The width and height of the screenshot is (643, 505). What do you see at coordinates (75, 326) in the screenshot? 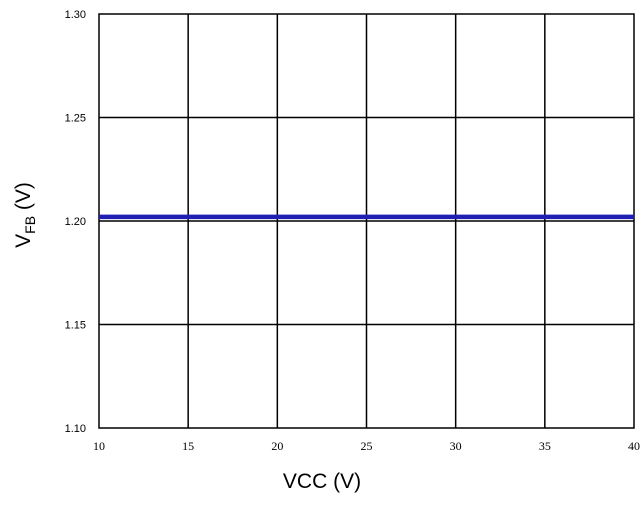
I see `y-tick-label: 1.15` at bounding box center [75, 326].